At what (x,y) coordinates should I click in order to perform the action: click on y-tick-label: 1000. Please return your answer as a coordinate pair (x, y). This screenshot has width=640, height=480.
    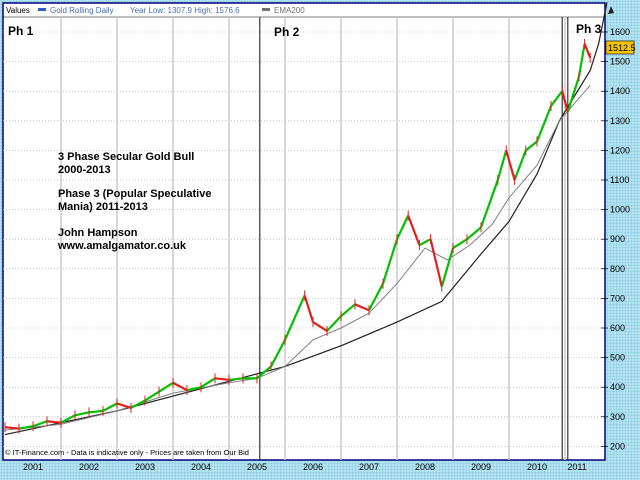
    Looking at the image, I should click on (620, 210).